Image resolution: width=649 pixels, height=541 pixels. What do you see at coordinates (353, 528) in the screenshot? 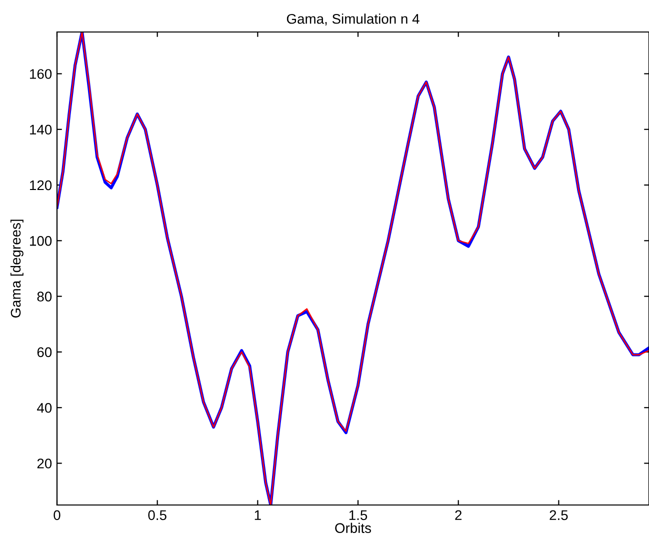
I see `x-axis-title: Orbits` at bounding box center [353, 528].